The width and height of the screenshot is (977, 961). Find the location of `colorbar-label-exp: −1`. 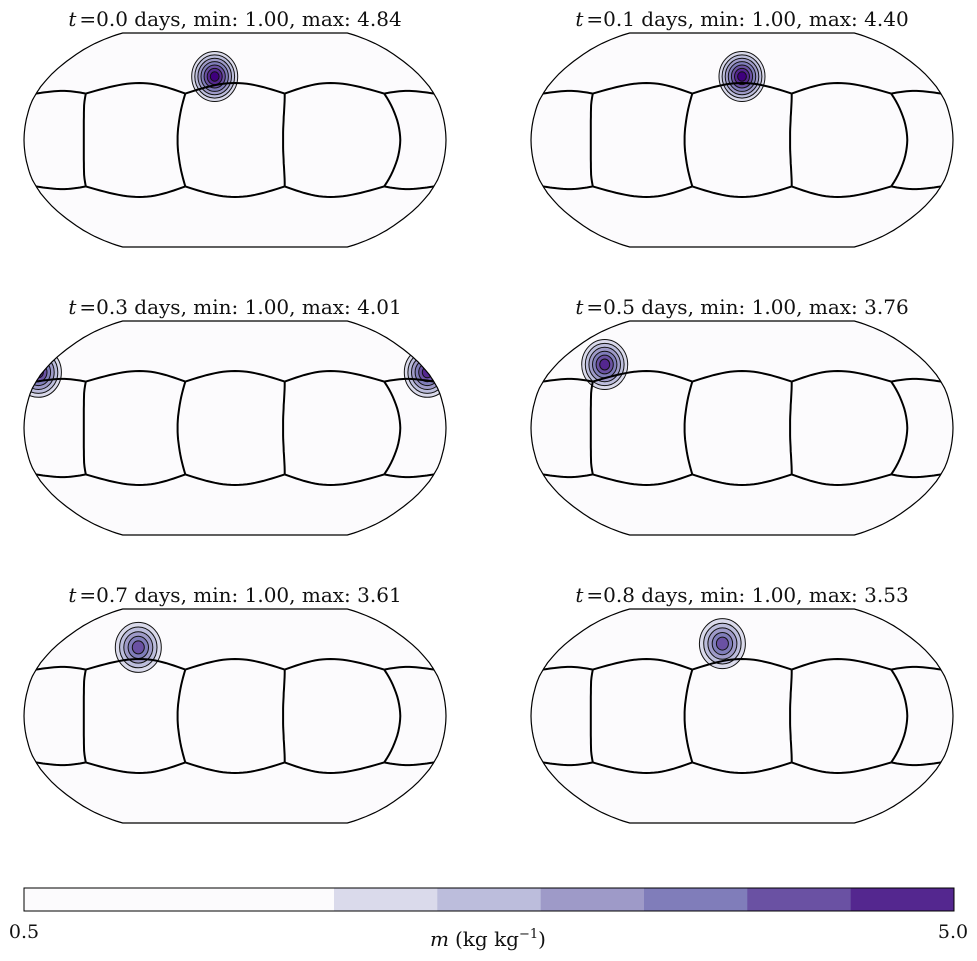

colorbar-label-exp: −1 is located at coordinates (528, 934).